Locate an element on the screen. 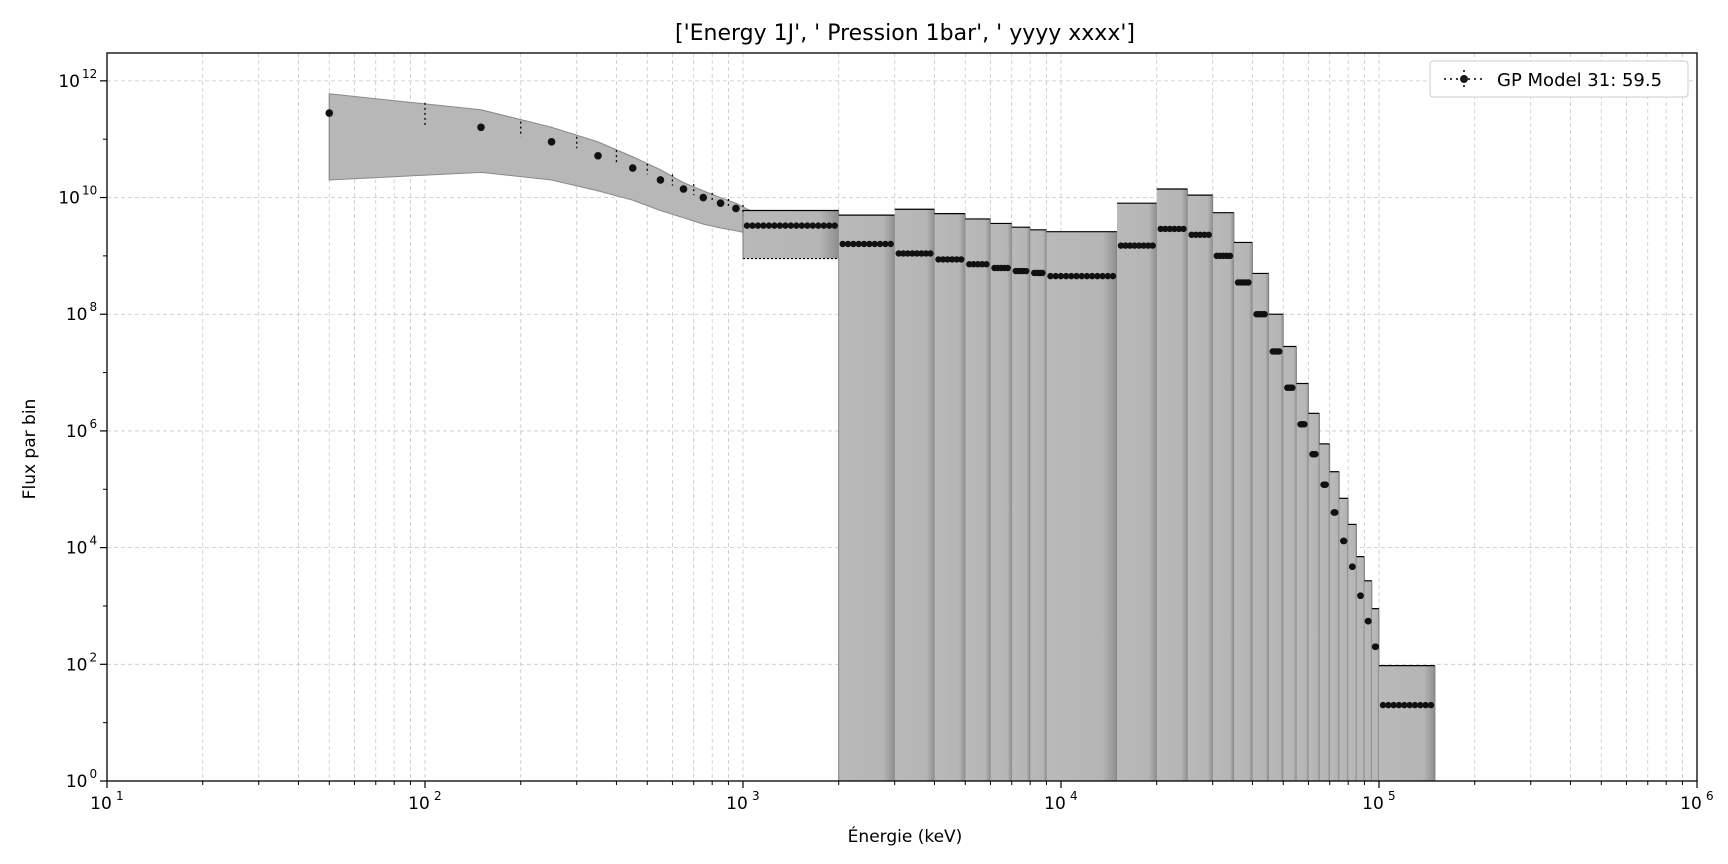  legend-box is located at coordinates (1559, 79).